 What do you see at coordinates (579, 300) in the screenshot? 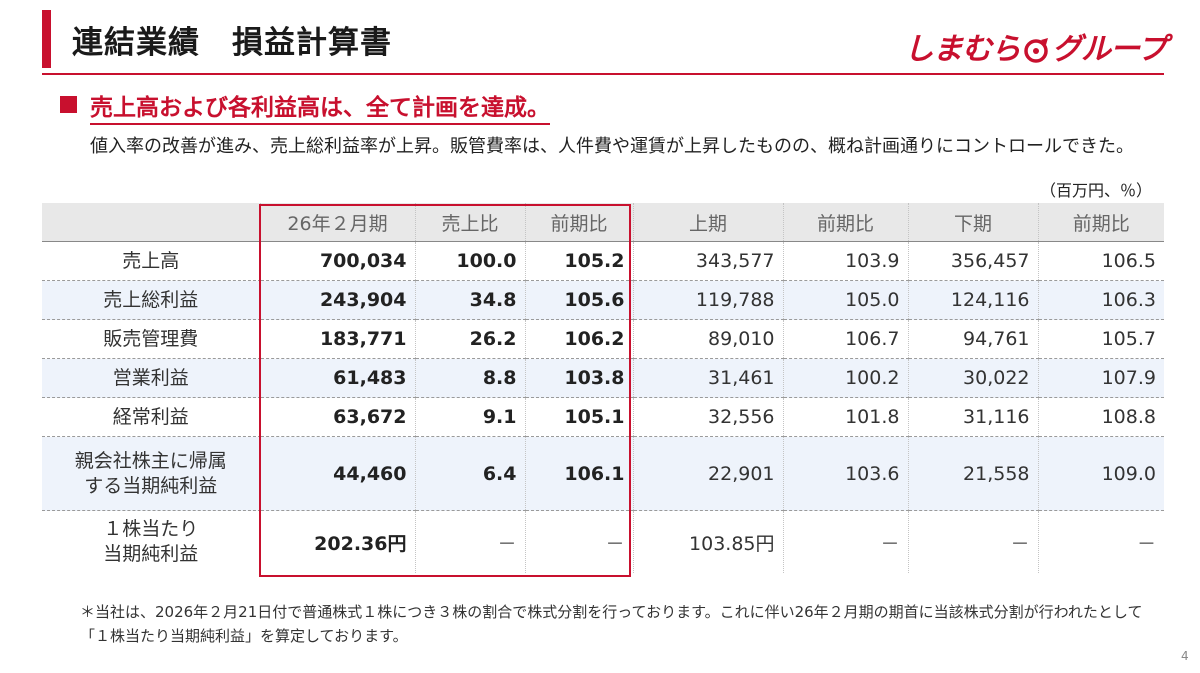
I see `table-cell: 105.6` at bounding box center [579, 300].